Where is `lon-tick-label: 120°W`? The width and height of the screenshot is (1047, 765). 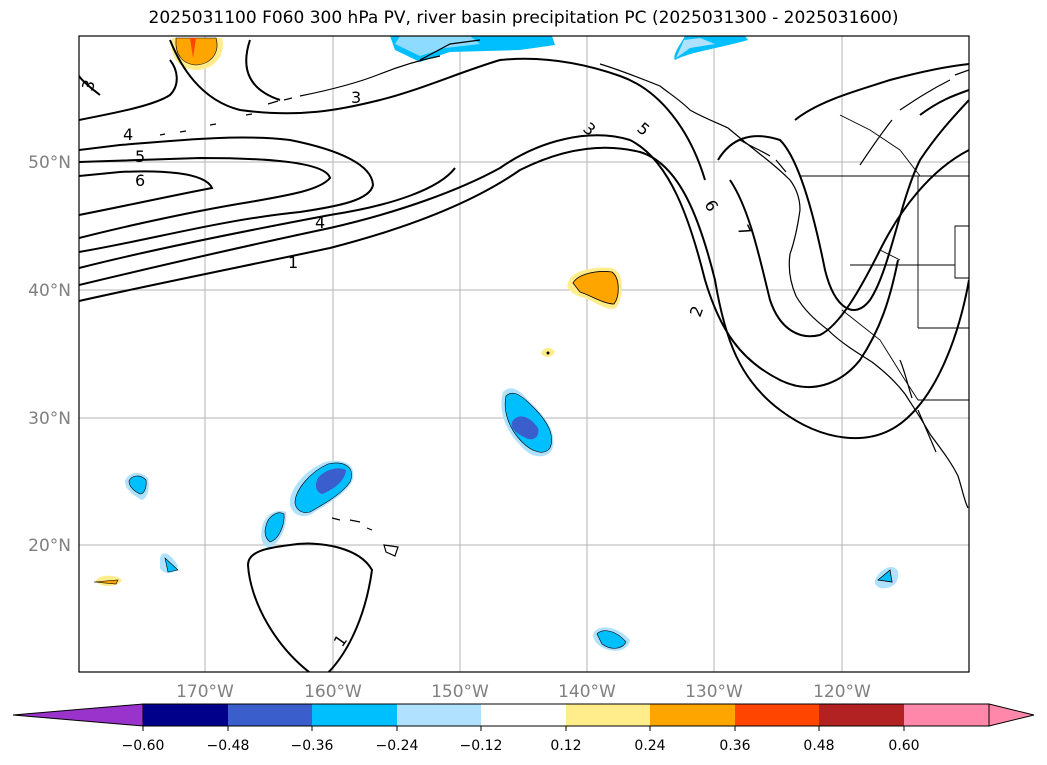 lon-tick-label: 120°W is located at coordinates (842, 692).